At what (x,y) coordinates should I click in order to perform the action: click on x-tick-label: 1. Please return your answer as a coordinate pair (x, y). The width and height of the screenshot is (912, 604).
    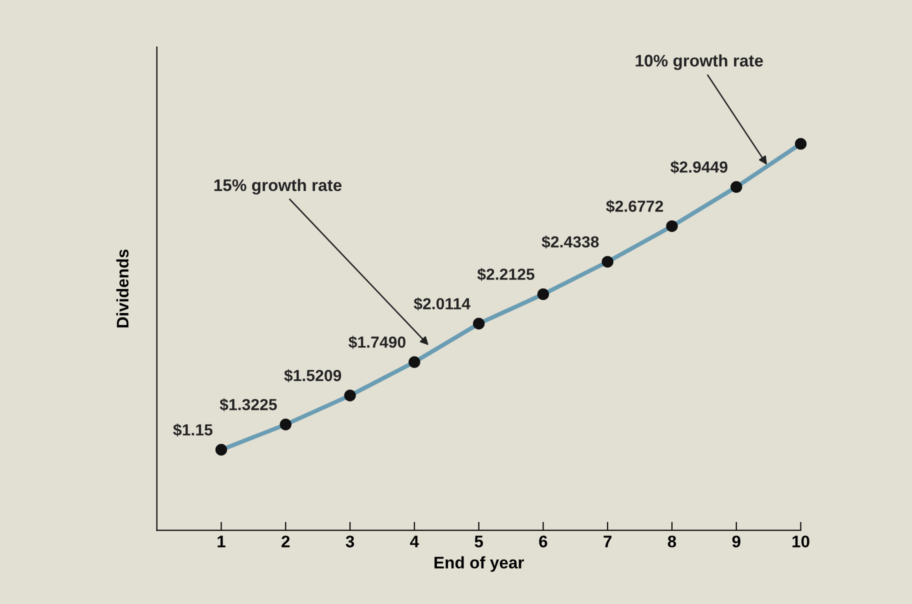
    Looking at the image, I should click on (222, 542).